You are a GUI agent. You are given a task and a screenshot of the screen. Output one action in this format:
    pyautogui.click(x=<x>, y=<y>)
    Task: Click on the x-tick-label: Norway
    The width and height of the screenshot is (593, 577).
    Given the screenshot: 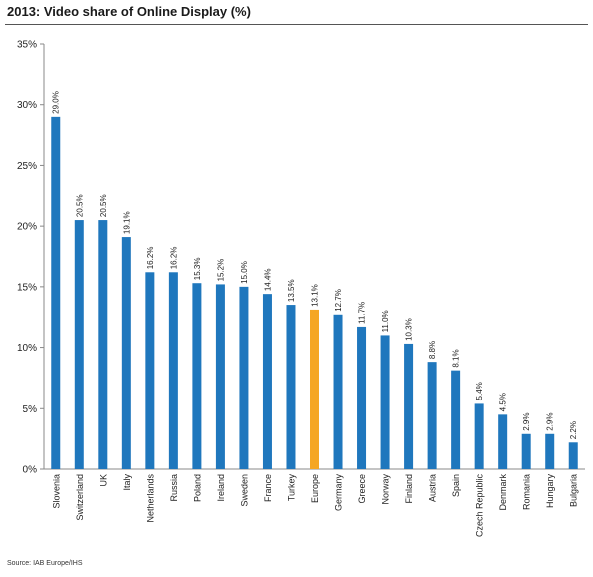 What is the action you would take?
    pyautogui.click(x=386, y=489)
    